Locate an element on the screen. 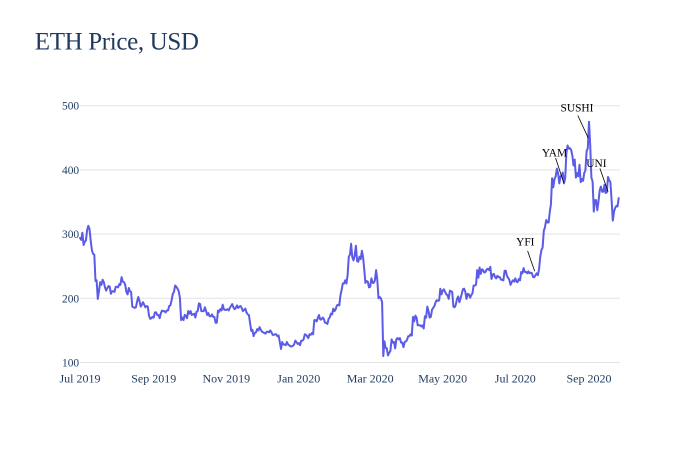  svg-text: Jan 2020 is located at coordinates (298, 379).